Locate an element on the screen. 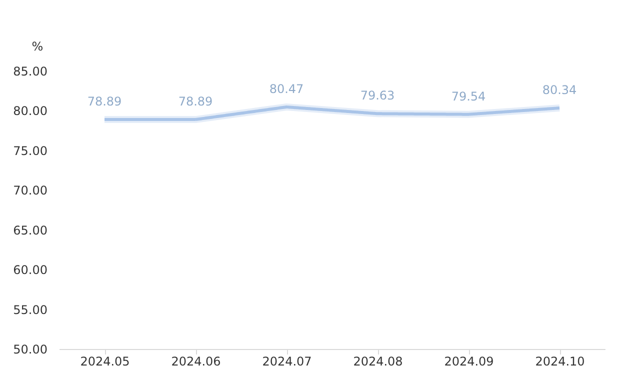  data-label: 79.63 is located at coordinates (377, 95).